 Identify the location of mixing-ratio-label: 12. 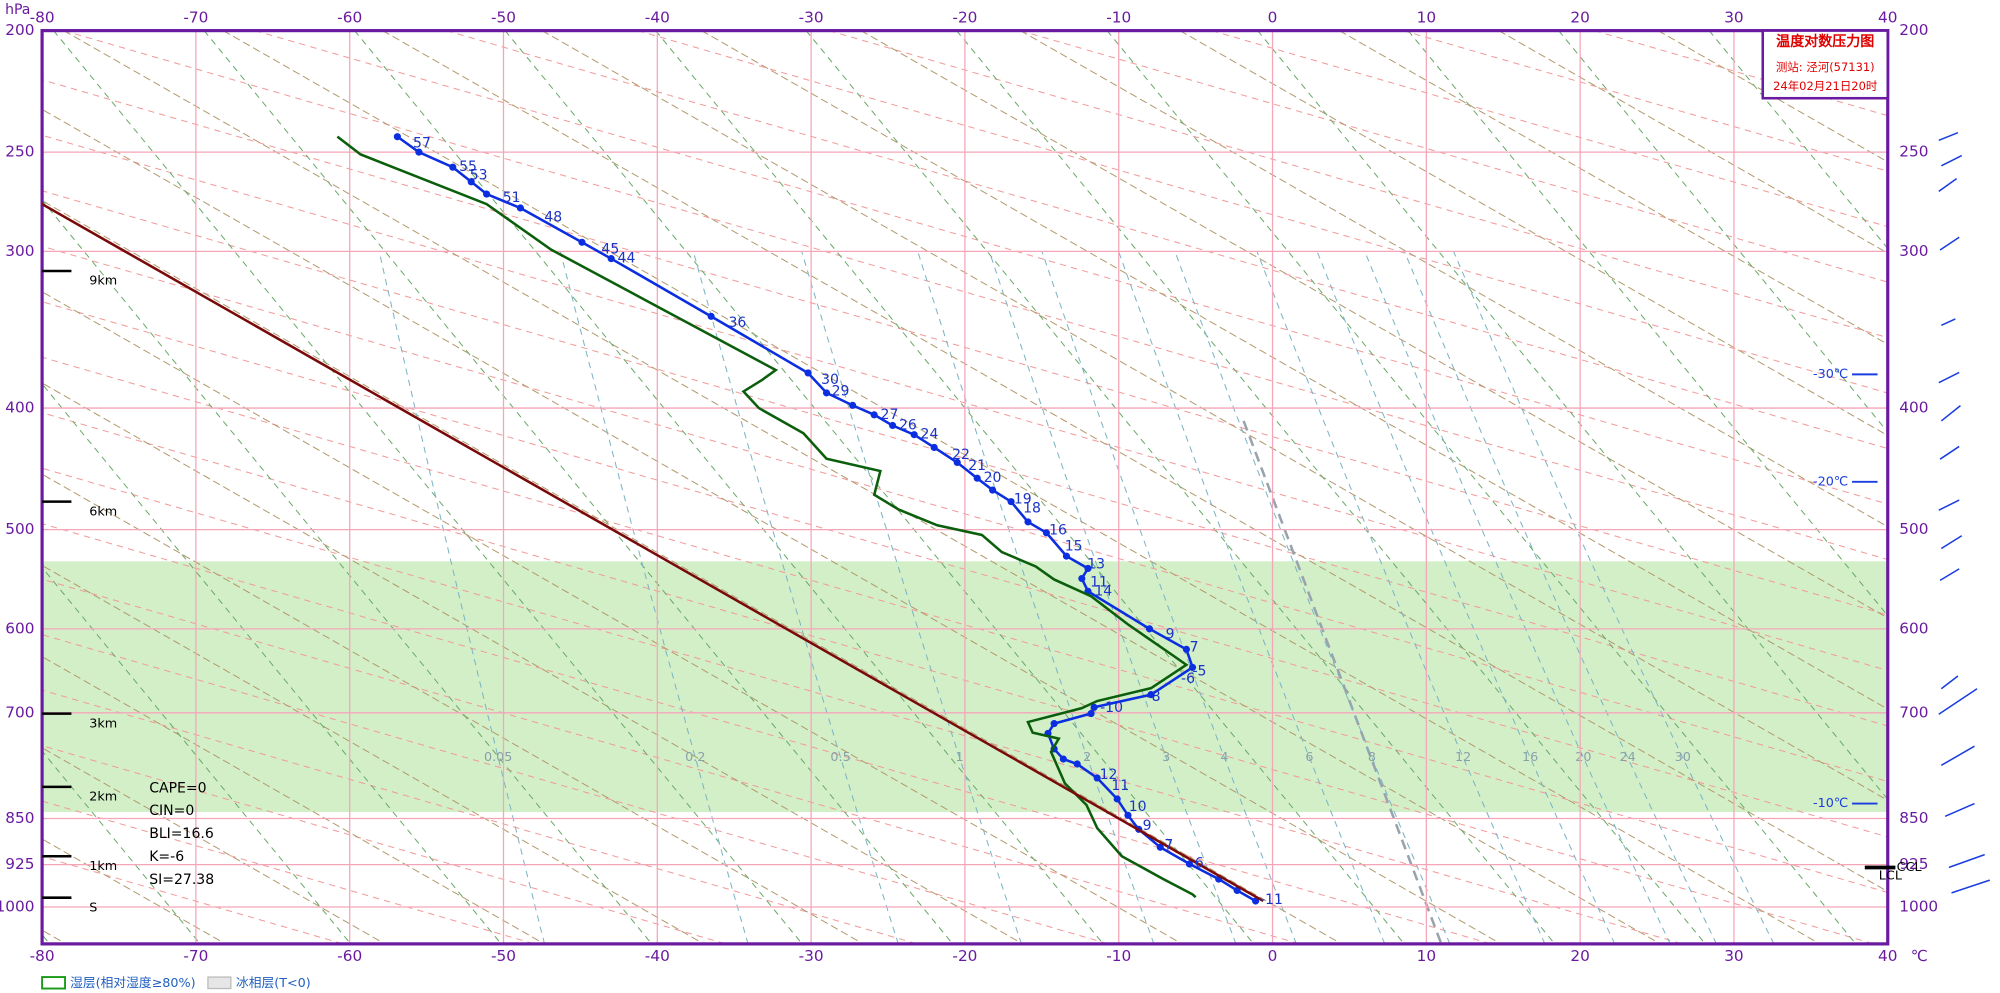
(1463, 757).